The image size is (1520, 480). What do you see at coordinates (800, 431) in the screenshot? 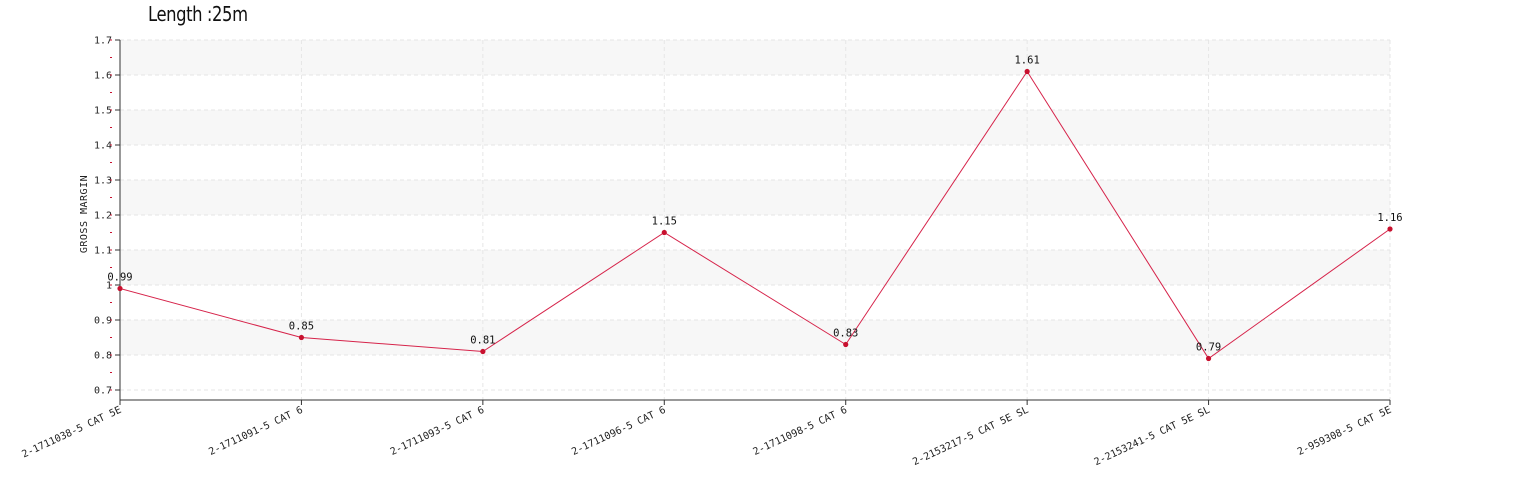
I see `x-tick-label: 2-1711098-5 CAT 6` at bounding box center [800, 431].